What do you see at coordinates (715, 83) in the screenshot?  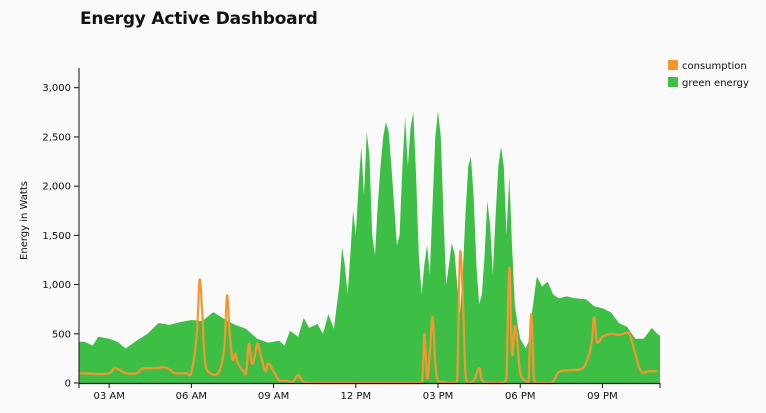 I see `legend-label-green-energy: green energy` at bounding box center [715, 83].